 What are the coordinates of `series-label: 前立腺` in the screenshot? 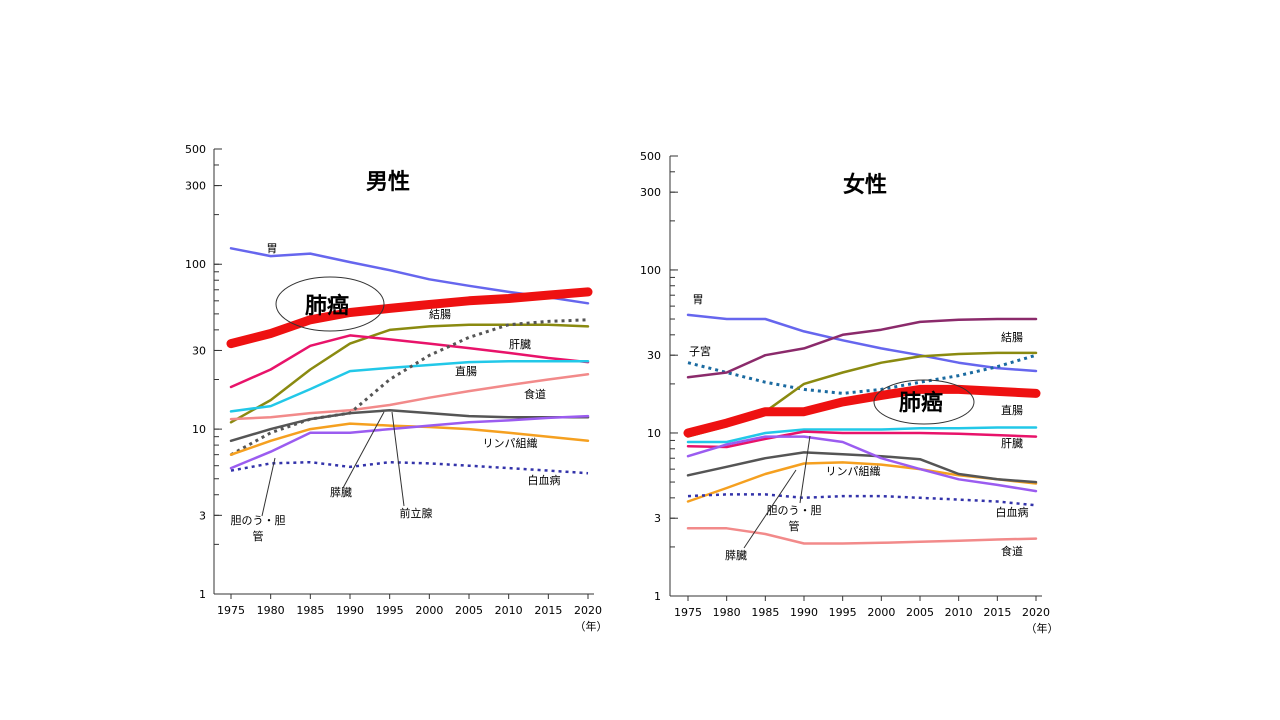 It's located at (416, 513).